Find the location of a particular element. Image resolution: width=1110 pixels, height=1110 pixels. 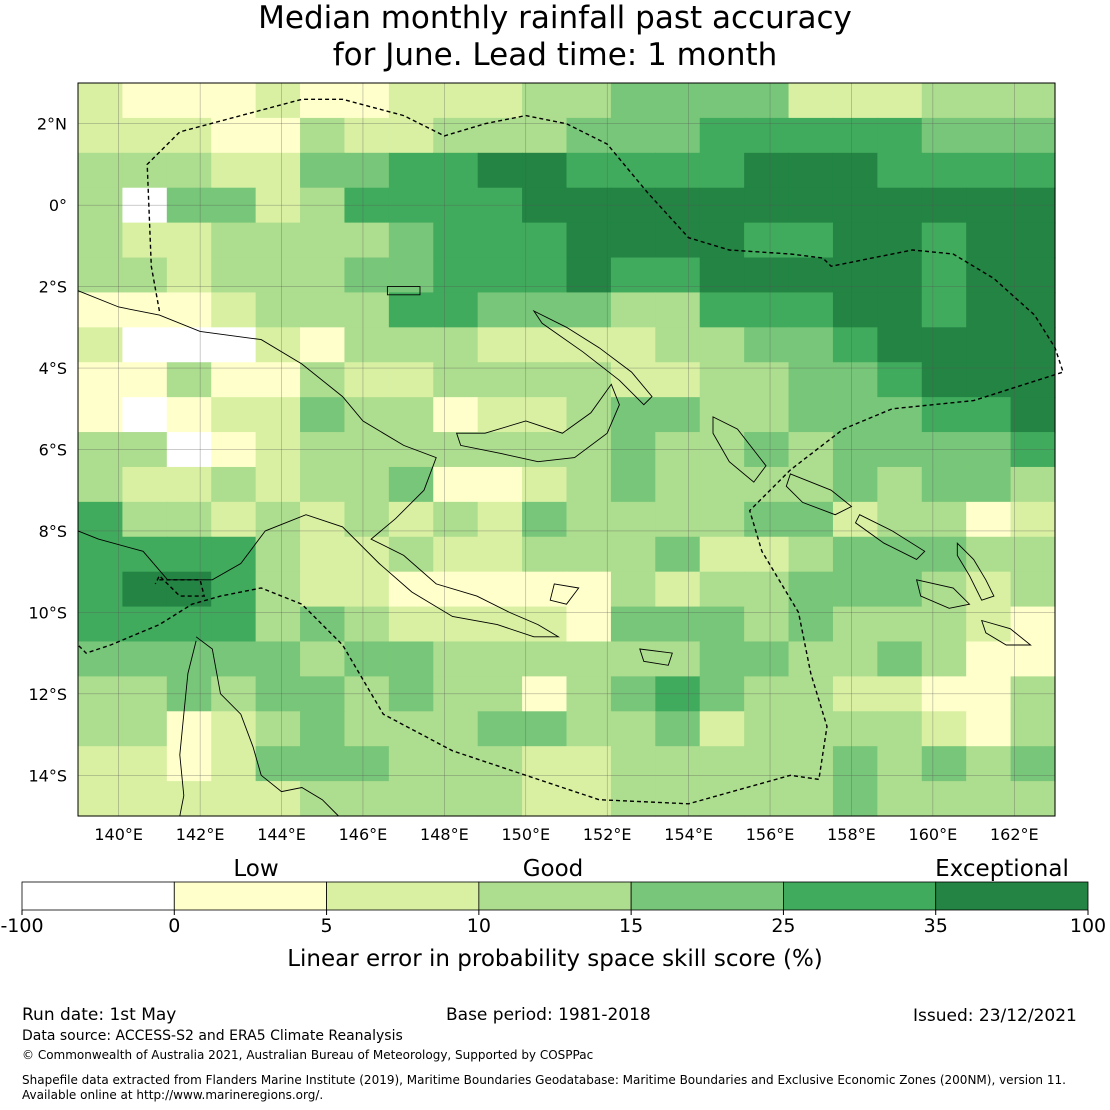

lat-tick-label: 0° is located at coordinates (58, 205).